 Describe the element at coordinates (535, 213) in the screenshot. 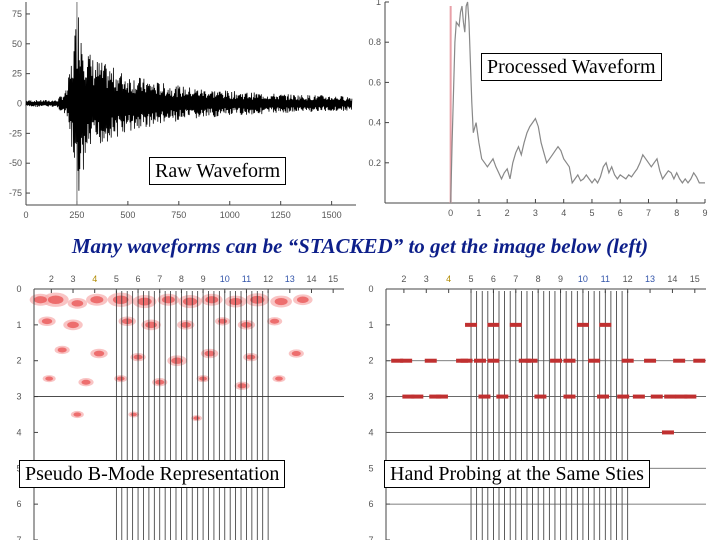

I see `processed-x-tick-label: 3` at that location.